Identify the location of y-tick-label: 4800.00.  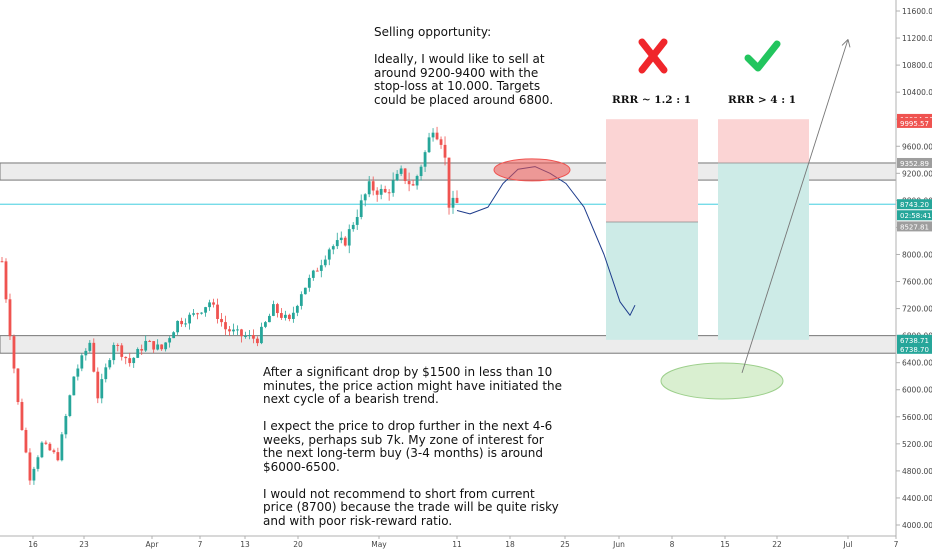
(917, 471).